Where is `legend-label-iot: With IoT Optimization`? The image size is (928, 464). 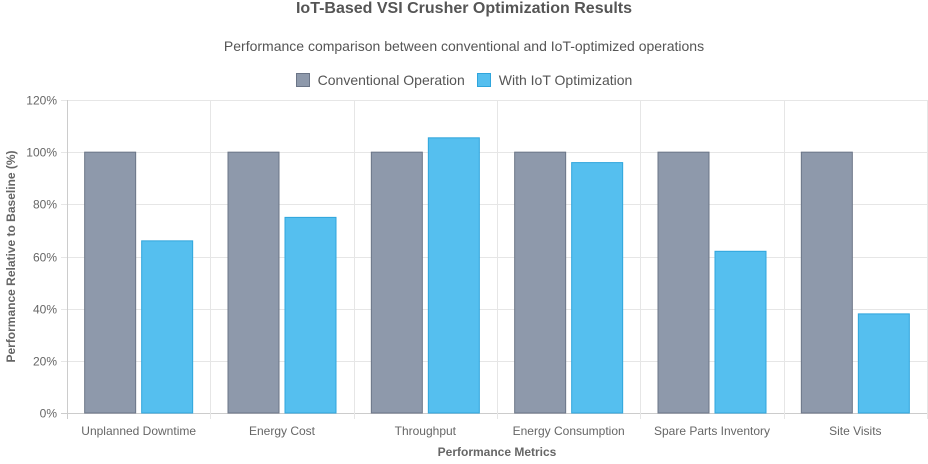
legend-label-iot: With IoT Optimization is located at coordinates (565, 80).